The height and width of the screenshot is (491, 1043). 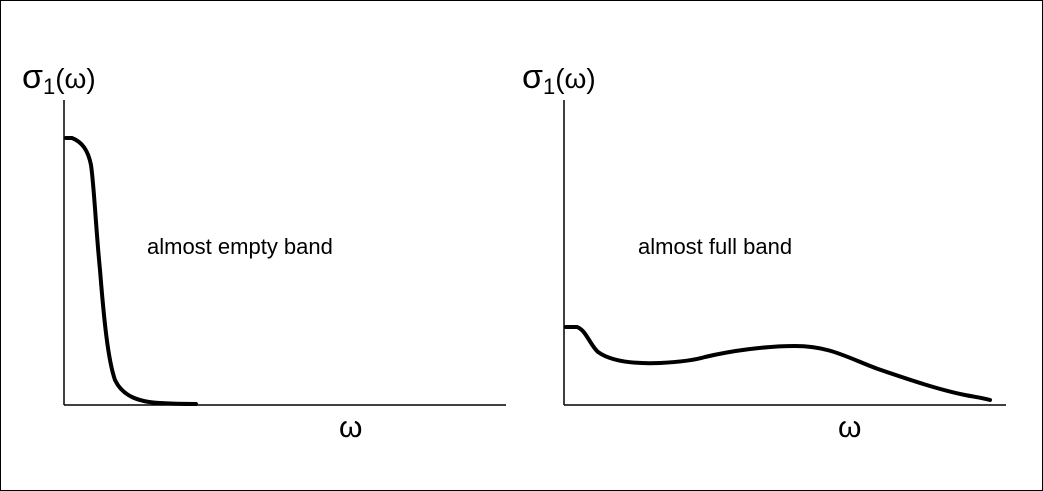 What do you see at coordinates (575, 78) in the screenshot?
I see `right-y-arg: (ω)` at bounding box center [575, 78].